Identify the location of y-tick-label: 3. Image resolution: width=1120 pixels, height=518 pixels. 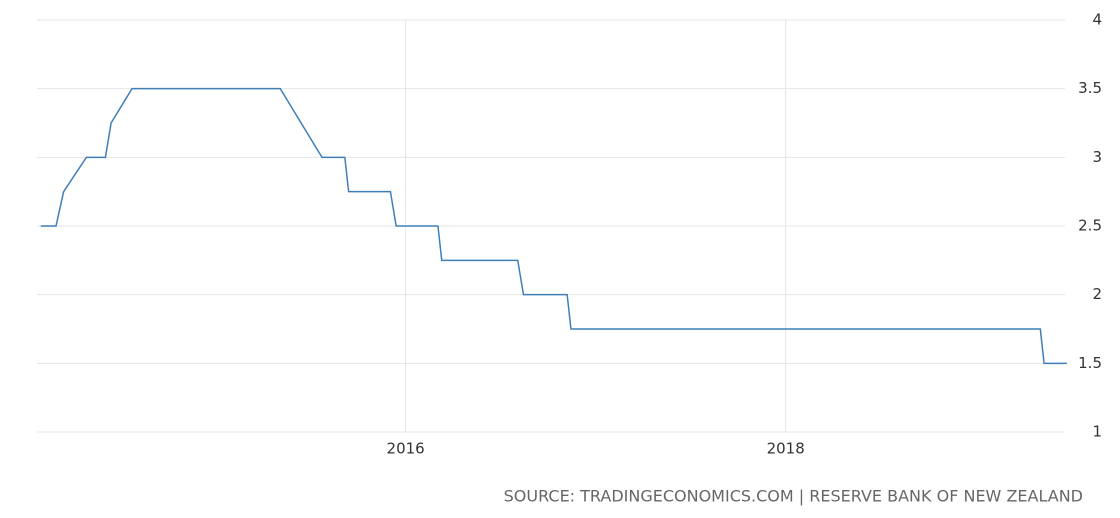
(1097, 157).